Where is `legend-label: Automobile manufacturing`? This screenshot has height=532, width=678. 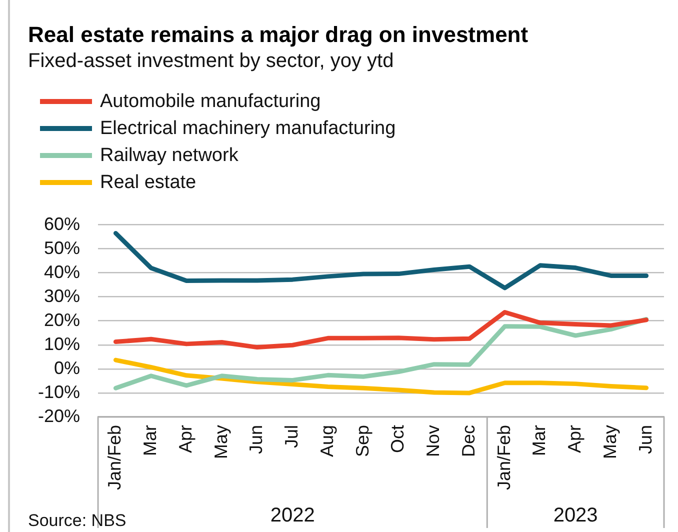
legend-label: Automobile manufacturing is located at coordinates (210, 101).